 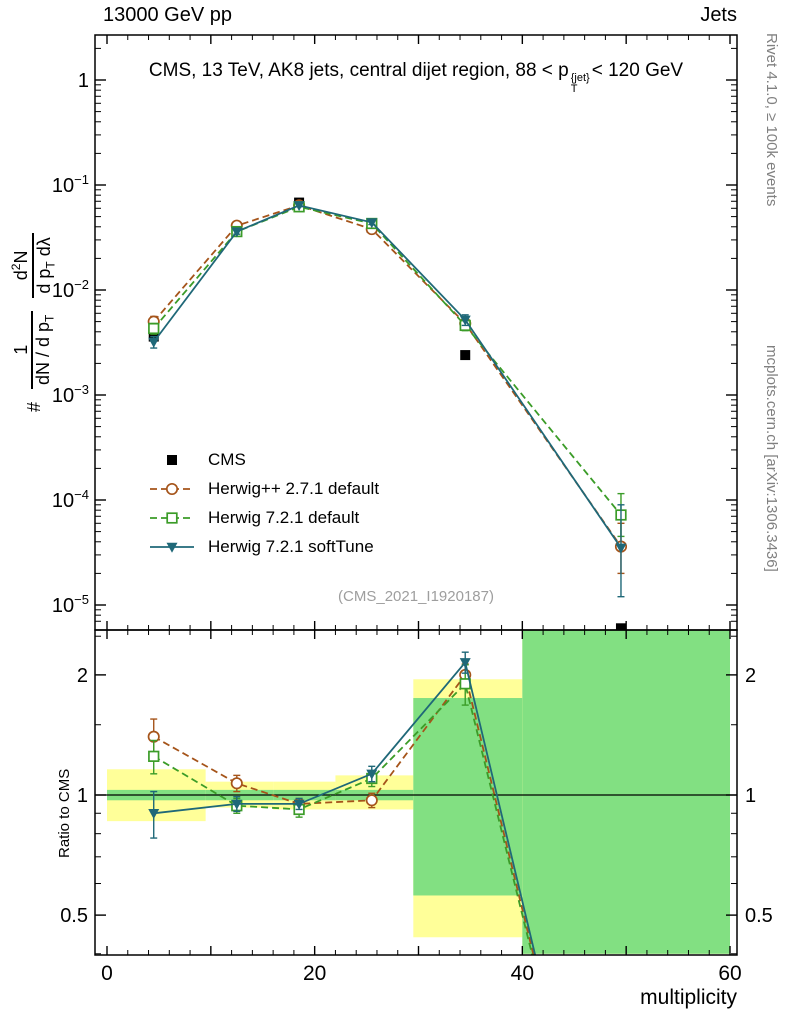 What do you see at coordinates (21, 257) in the screenshot?
I see `frac2-num-b: N` at bounding box center [21, 257].